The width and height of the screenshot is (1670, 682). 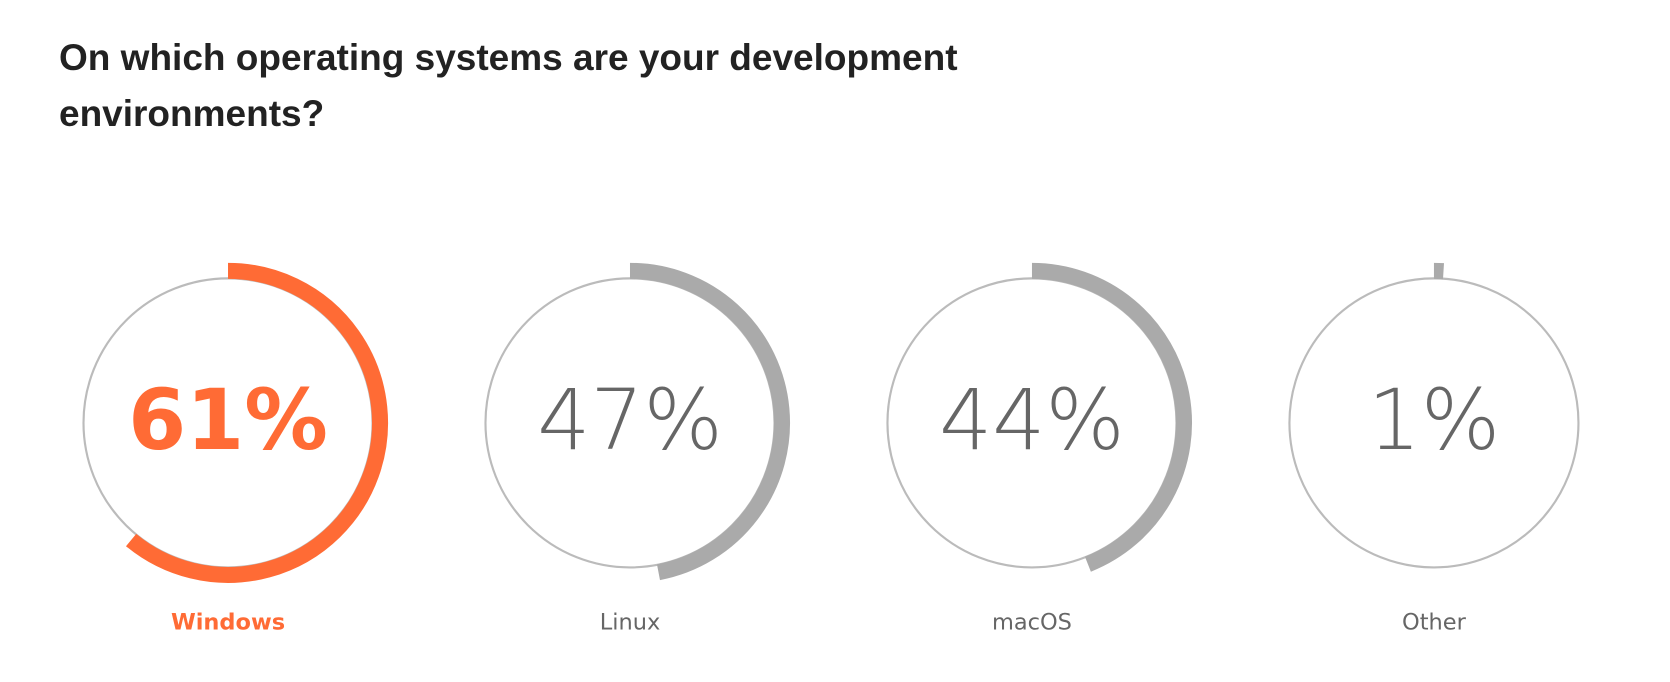 I want to click on percent-label: 47%, so click(x=630, y=420).